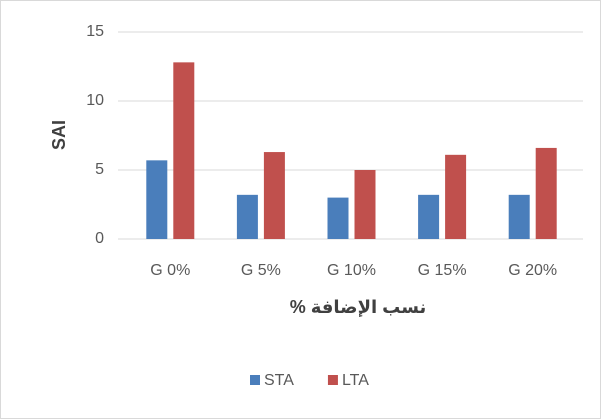 The image size is (601, 419). Describe the element at coordinates (279, 380) in the screenshot. I see `legend-label: STA` at that location.